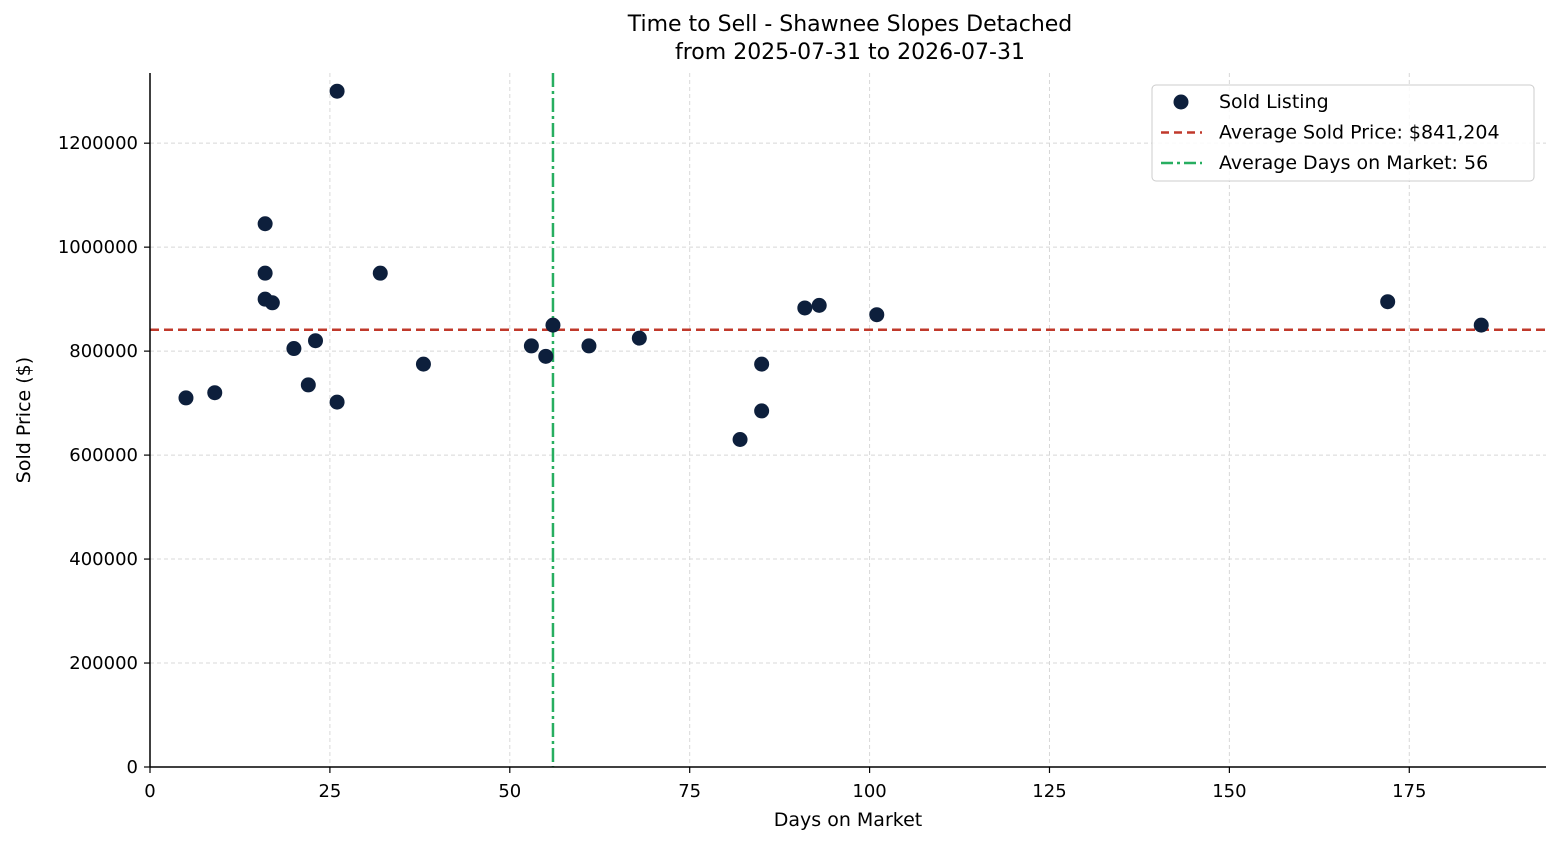 The width and height of the screenshot is (1560, 845). Describe the element at coordinates (103, 559) in the screenshot. I see `y-tick-label: 400000` at that location.